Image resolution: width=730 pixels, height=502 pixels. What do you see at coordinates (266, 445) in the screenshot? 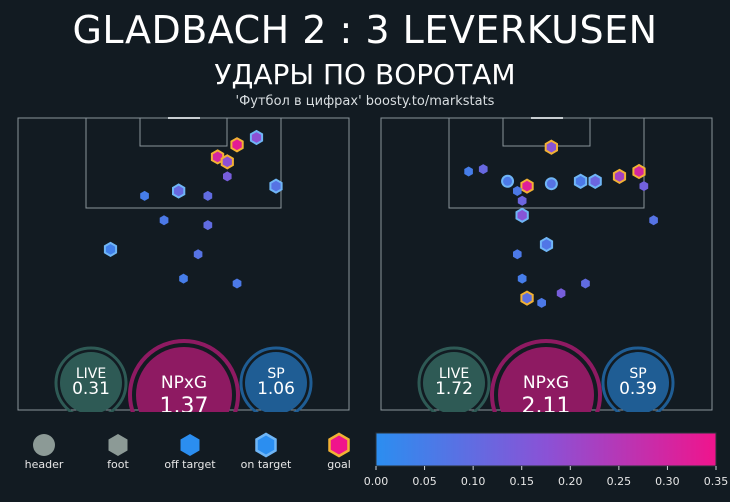
I see `legend-ontarget-marker` at bounding box center [266, 445].